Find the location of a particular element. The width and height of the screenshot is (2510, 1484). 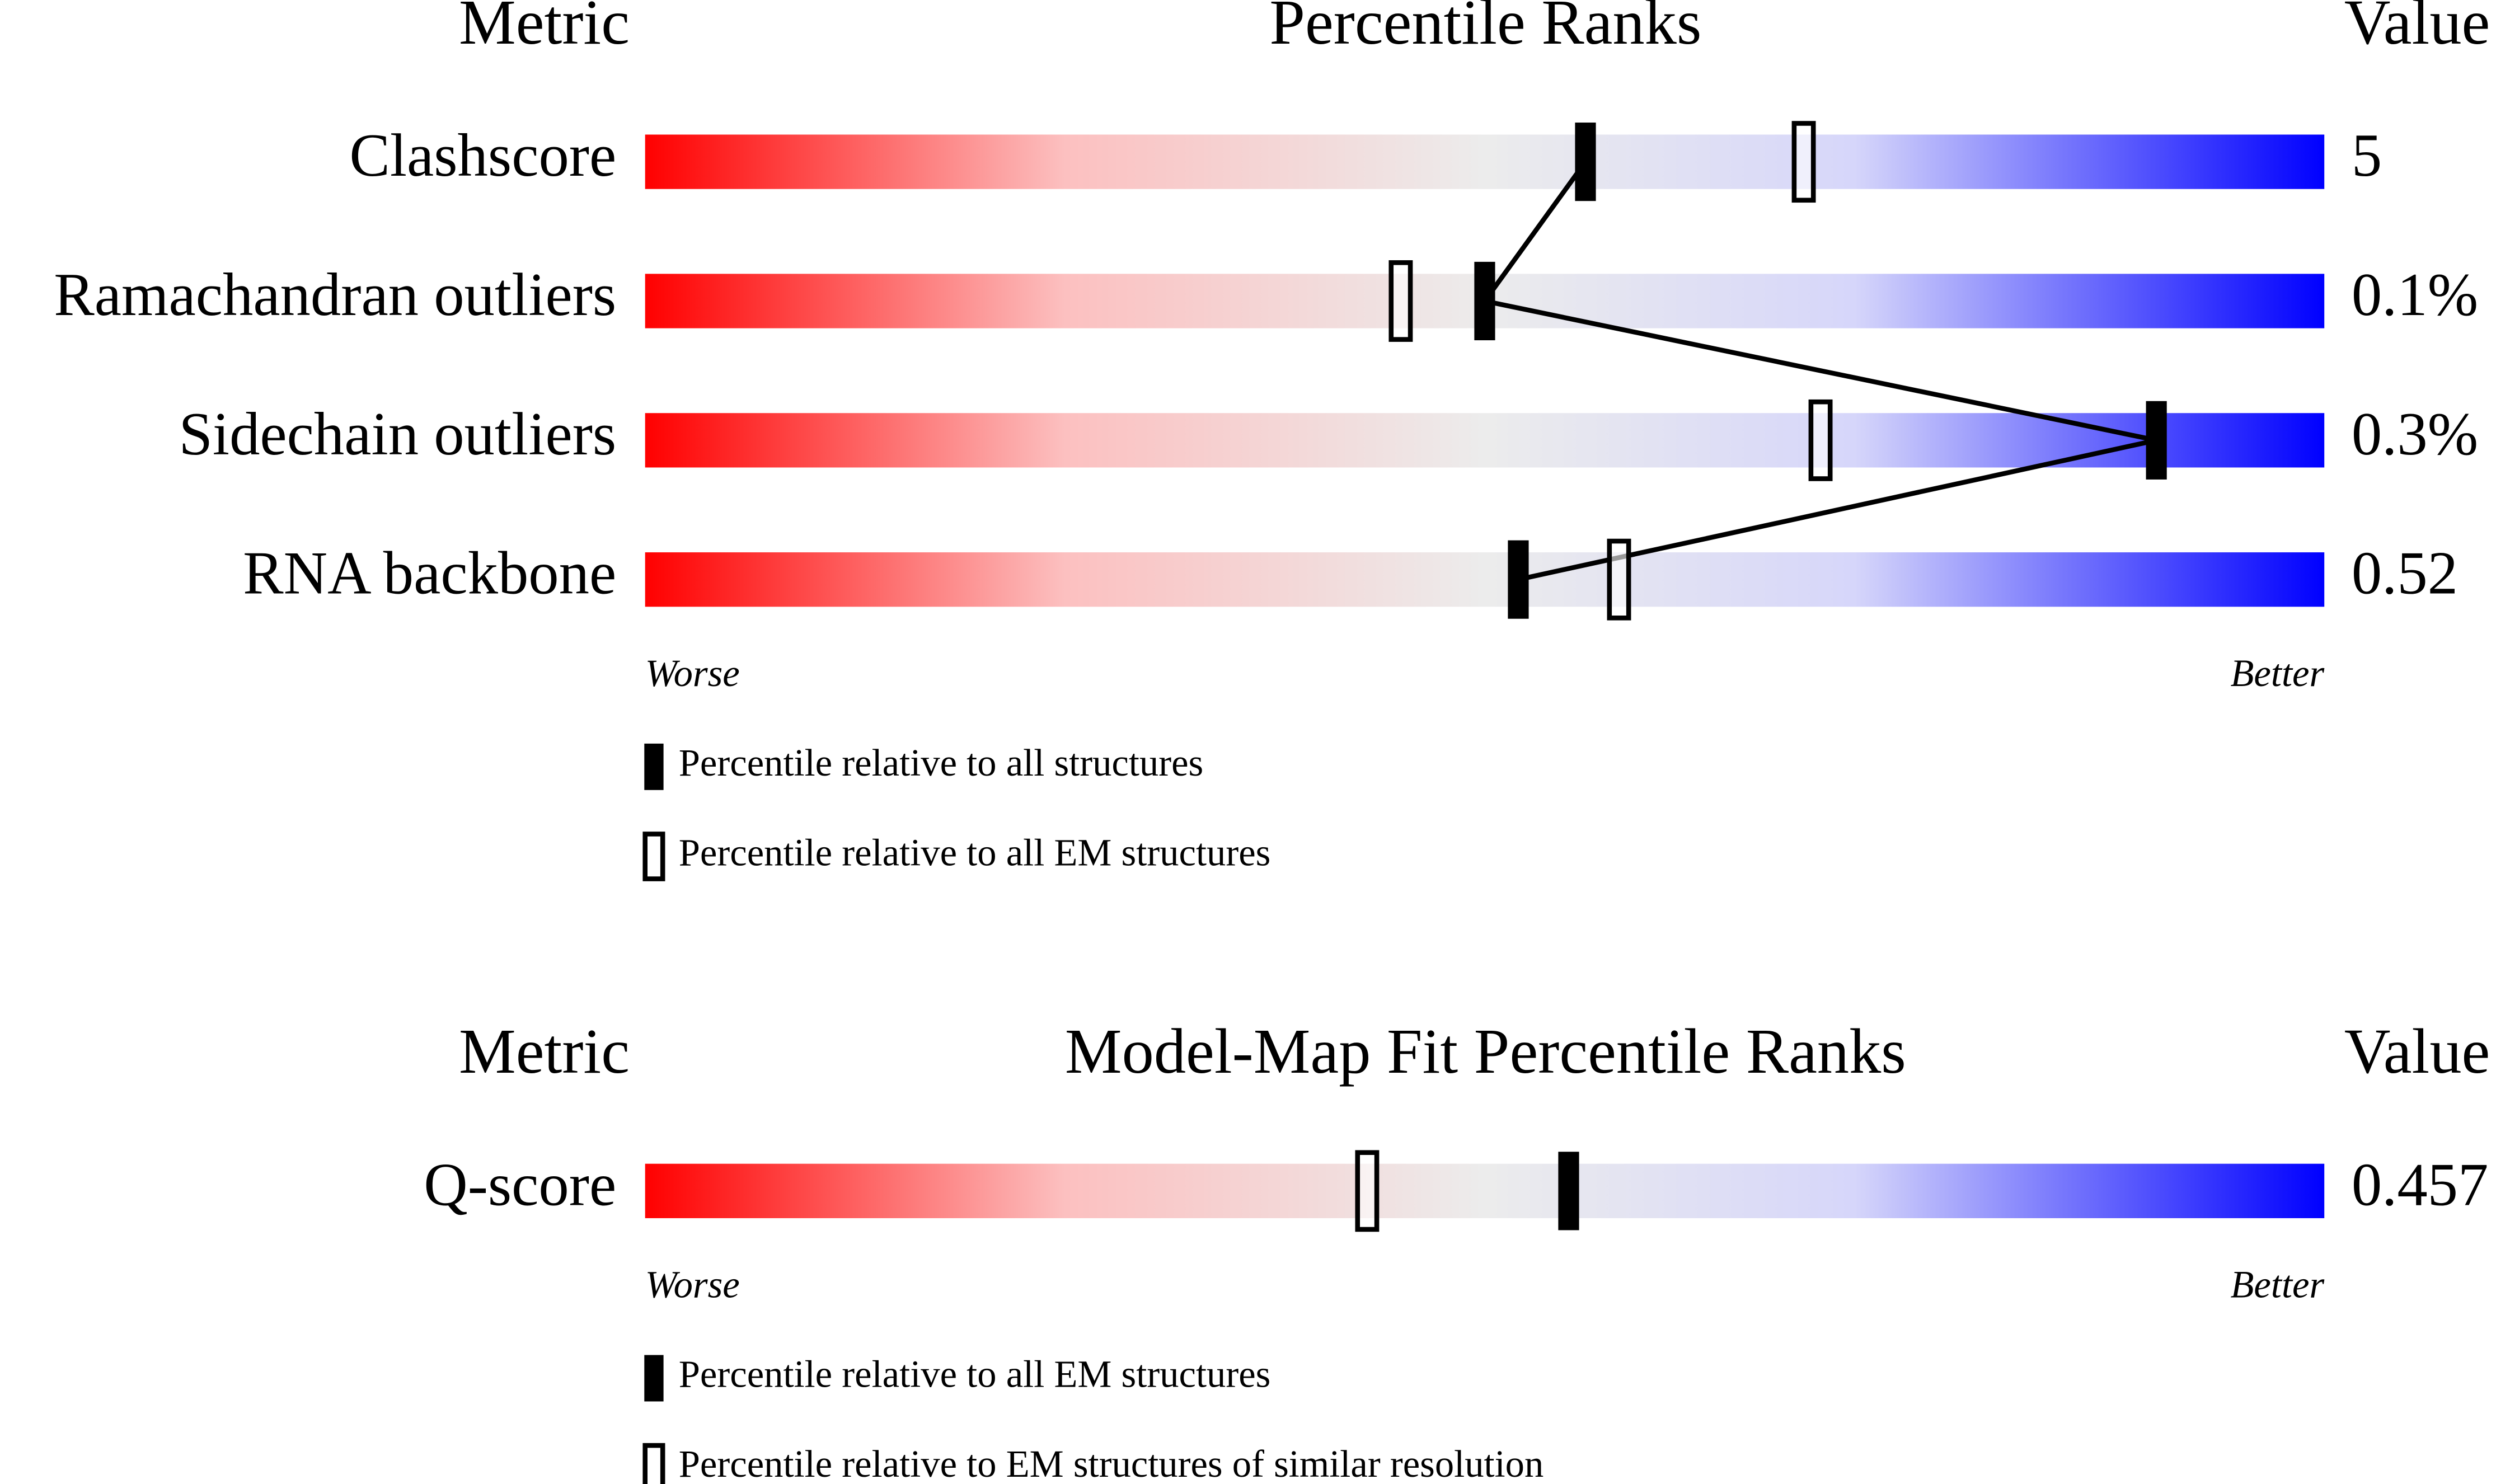

metric-label: Ramachandran outliers is located at coordinates (335, 294).